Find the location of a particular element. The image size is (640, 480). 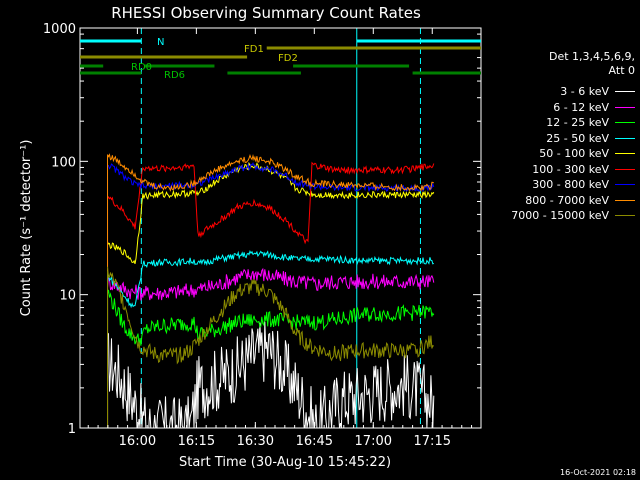

legend-item: 100 - 300 keV is located at coordinates (552, 170).